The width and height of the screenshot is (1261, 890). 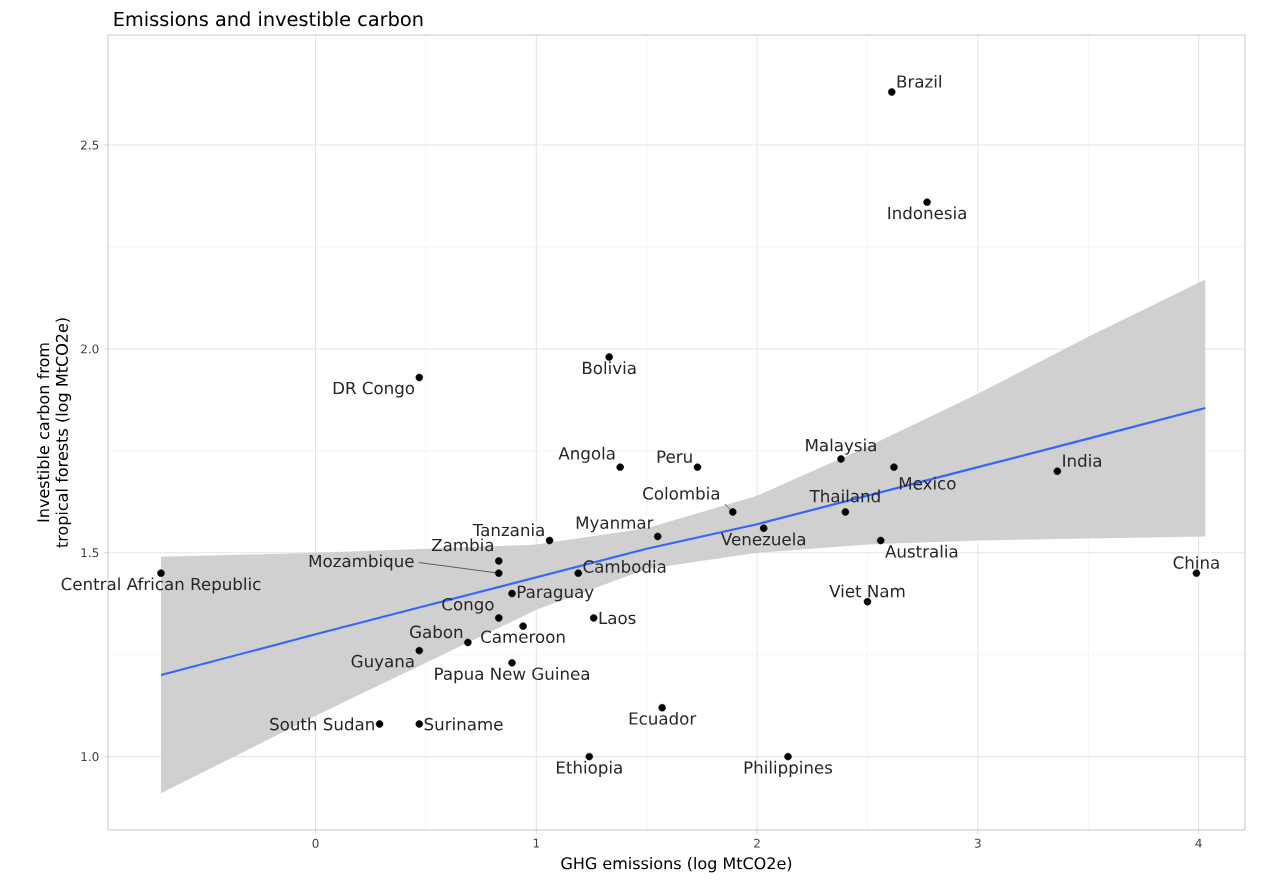 What do you see at coordinates (161, 585) in the screenshot?
I see `annotation: Central African Republic` at bounding box center [161, 585].